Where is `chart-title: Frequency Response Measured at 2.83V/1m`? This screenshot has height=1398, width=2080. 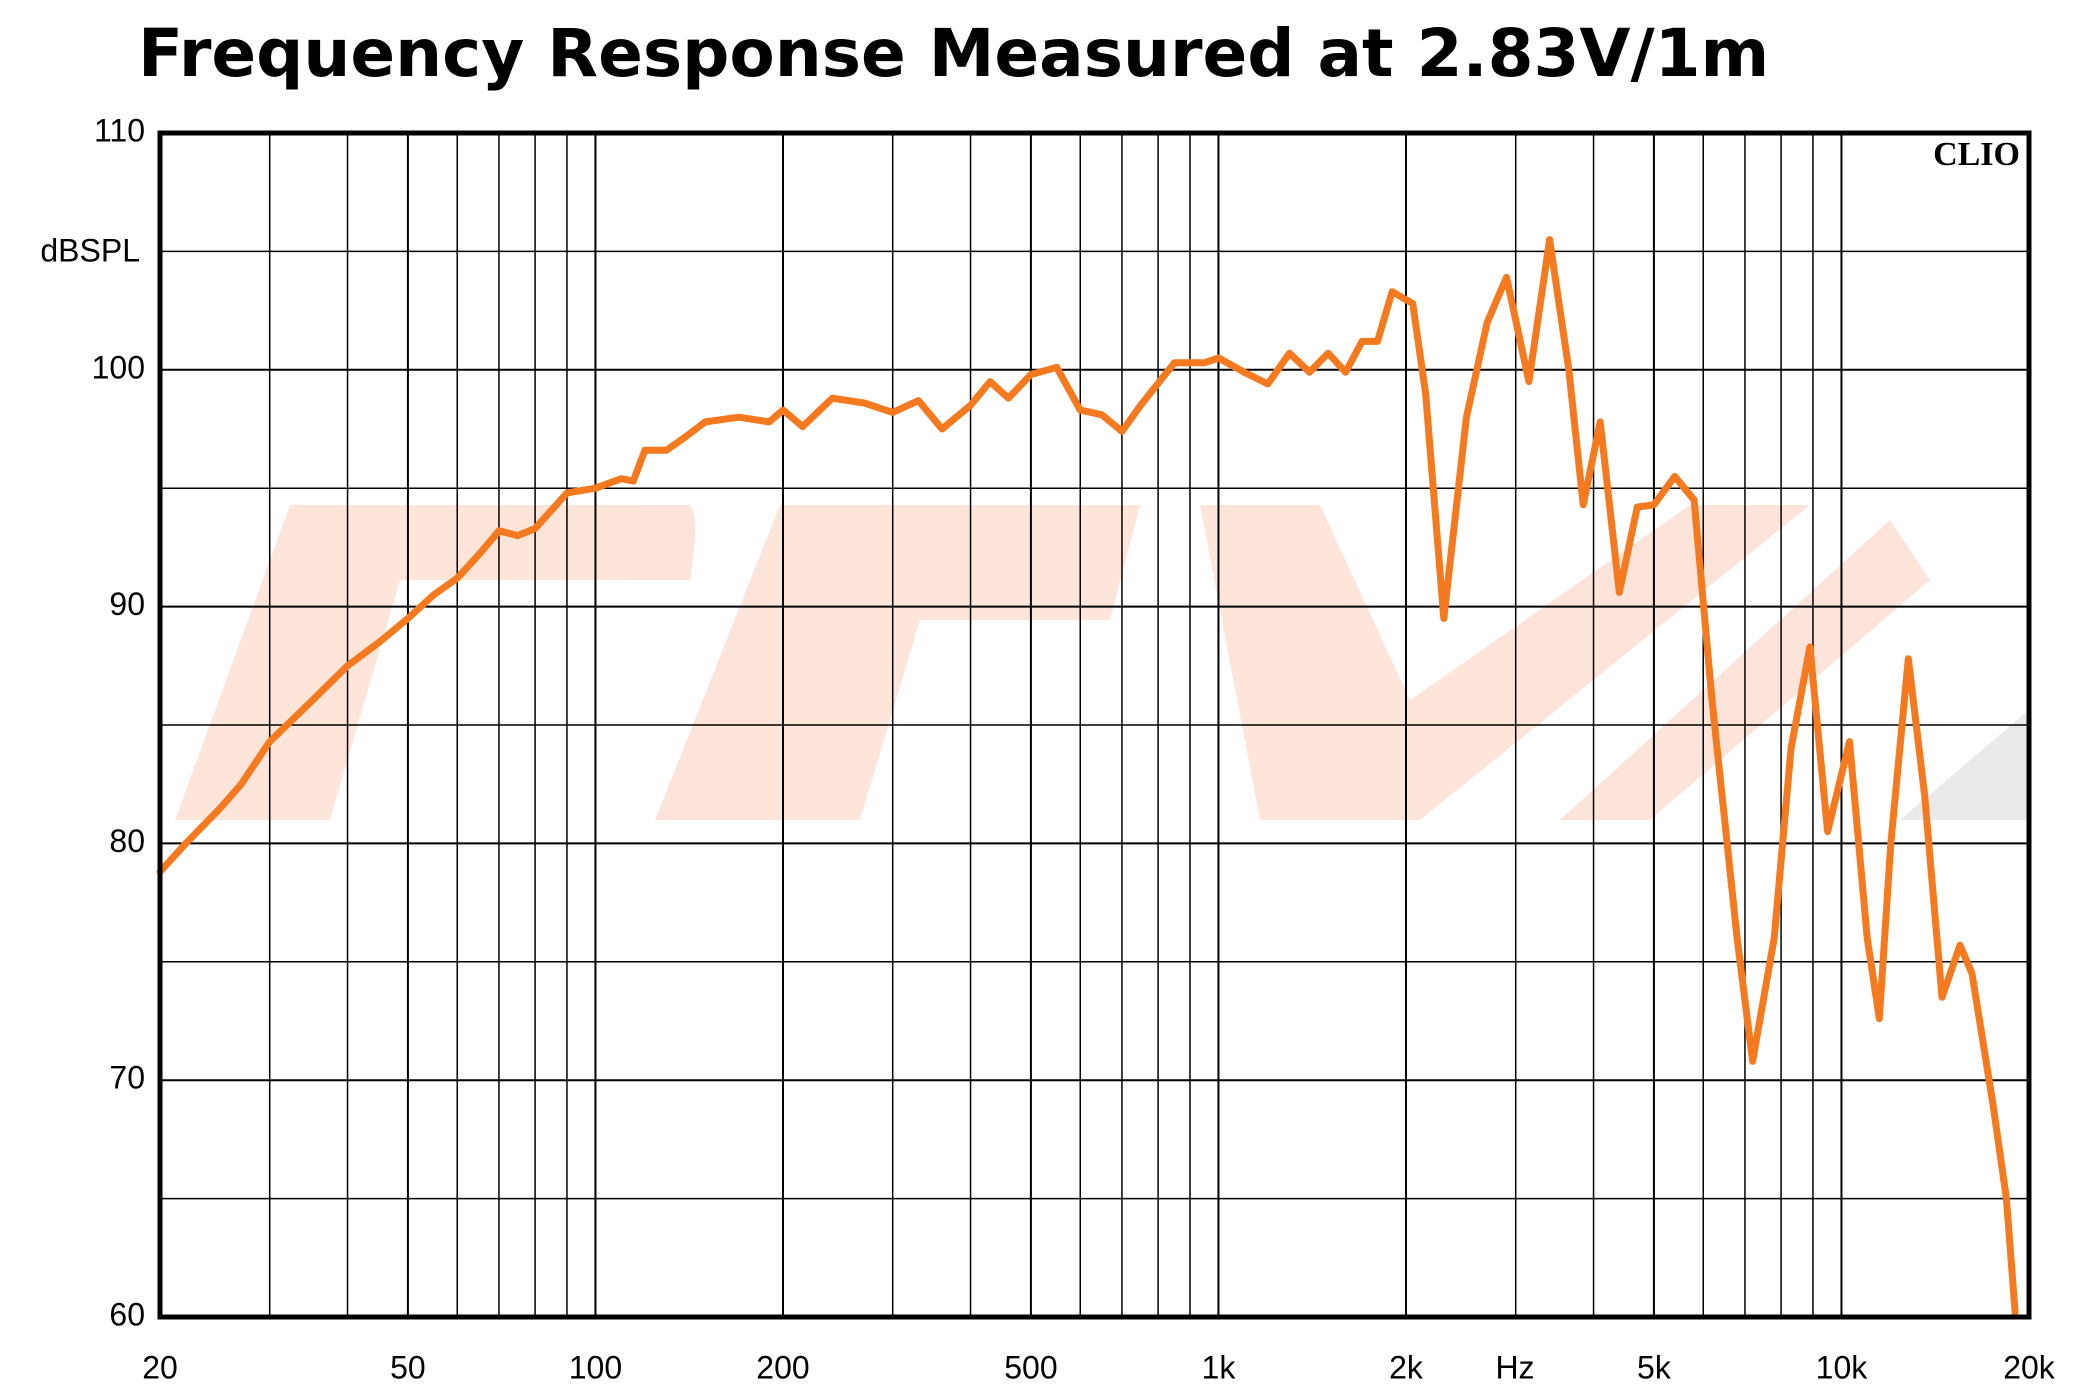
chart-title: Frequency Response Measured at 2.83V/1m is located at coordinates (953, 53).